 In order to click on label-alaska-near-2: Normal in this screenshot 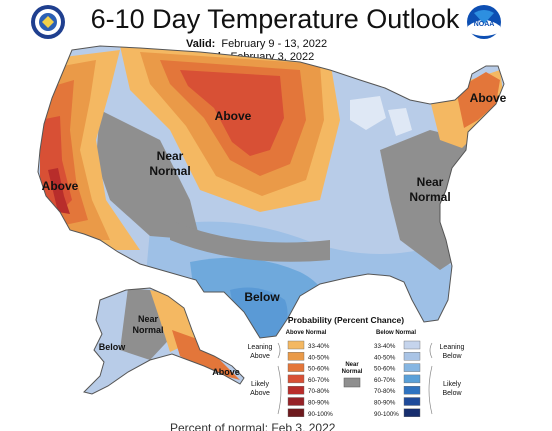, I will do `click(147, 330)`.